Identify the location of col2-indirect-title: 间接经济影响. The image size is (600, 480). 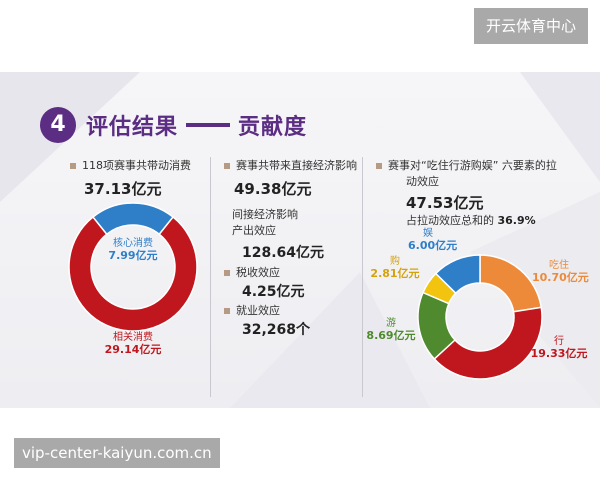
(265, 214).